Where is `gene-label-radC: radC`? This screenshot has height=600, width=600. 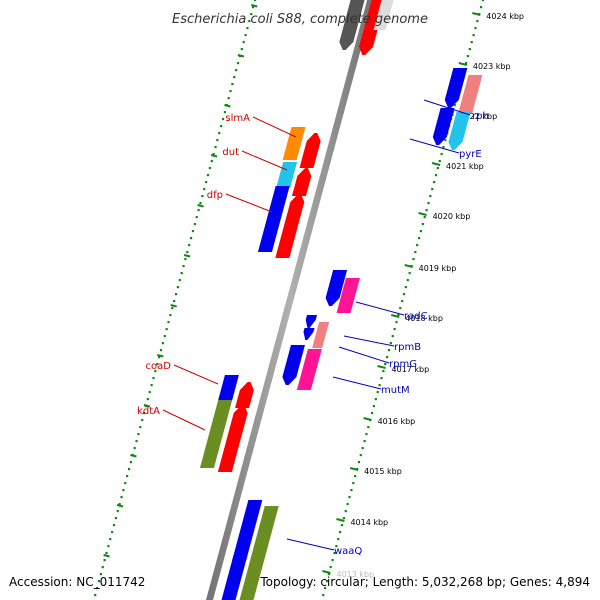 gene-label-radC: radC is located at coordinates (416, 316).